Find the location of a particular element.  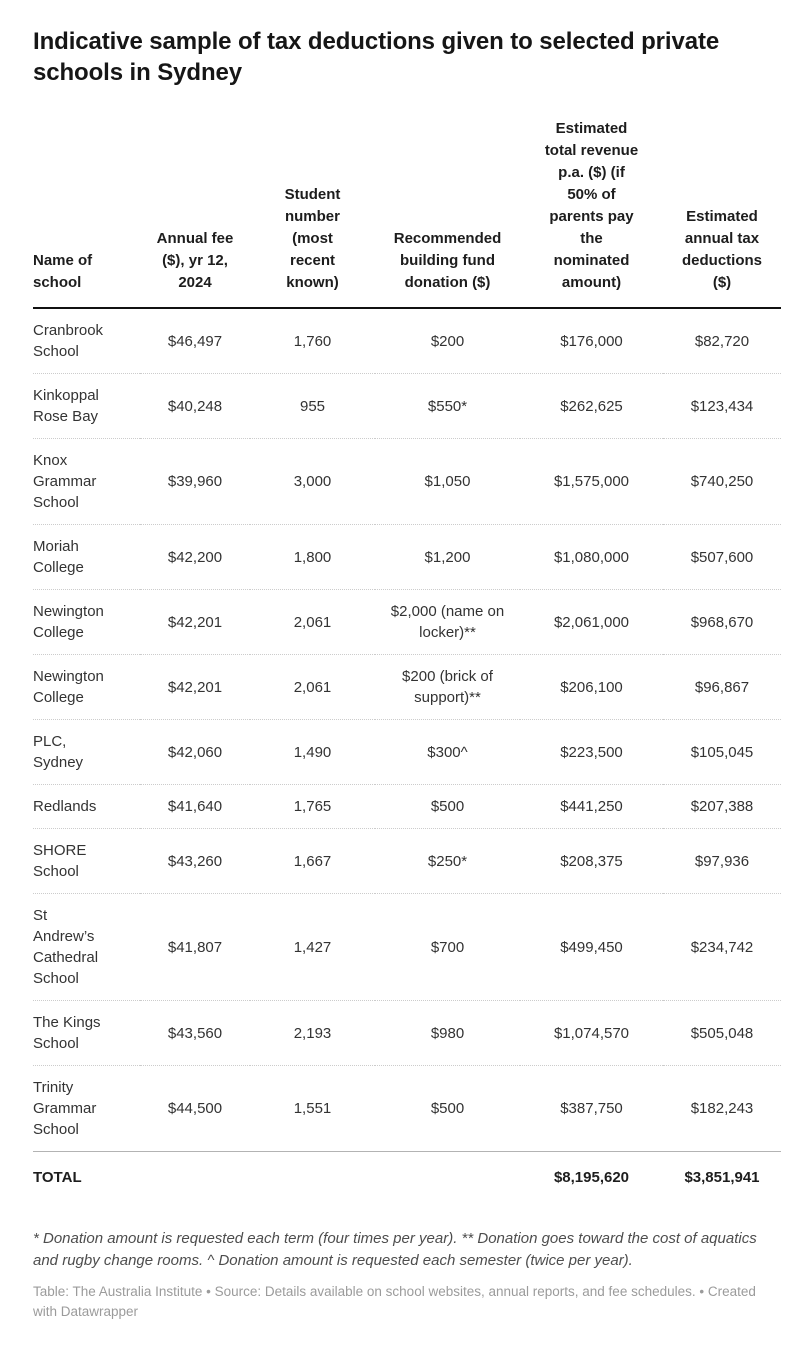

table-row: Redlands $41,640 1,765 $500 $441,250 $207,388 is located at coordinates (407, 807).